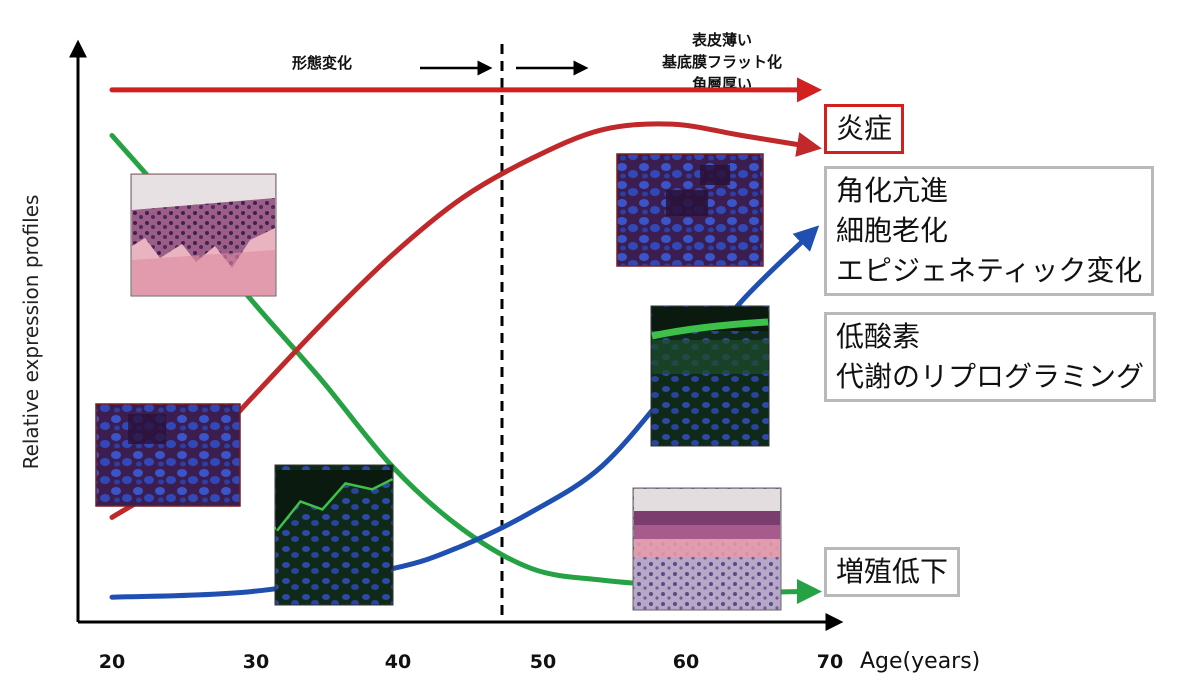 The height and width of the screenshot is (700, 1200). I want to click on label-box-senescence: 角化亢進 細胞老化 エピジェネティック変化, so click(989, 231).